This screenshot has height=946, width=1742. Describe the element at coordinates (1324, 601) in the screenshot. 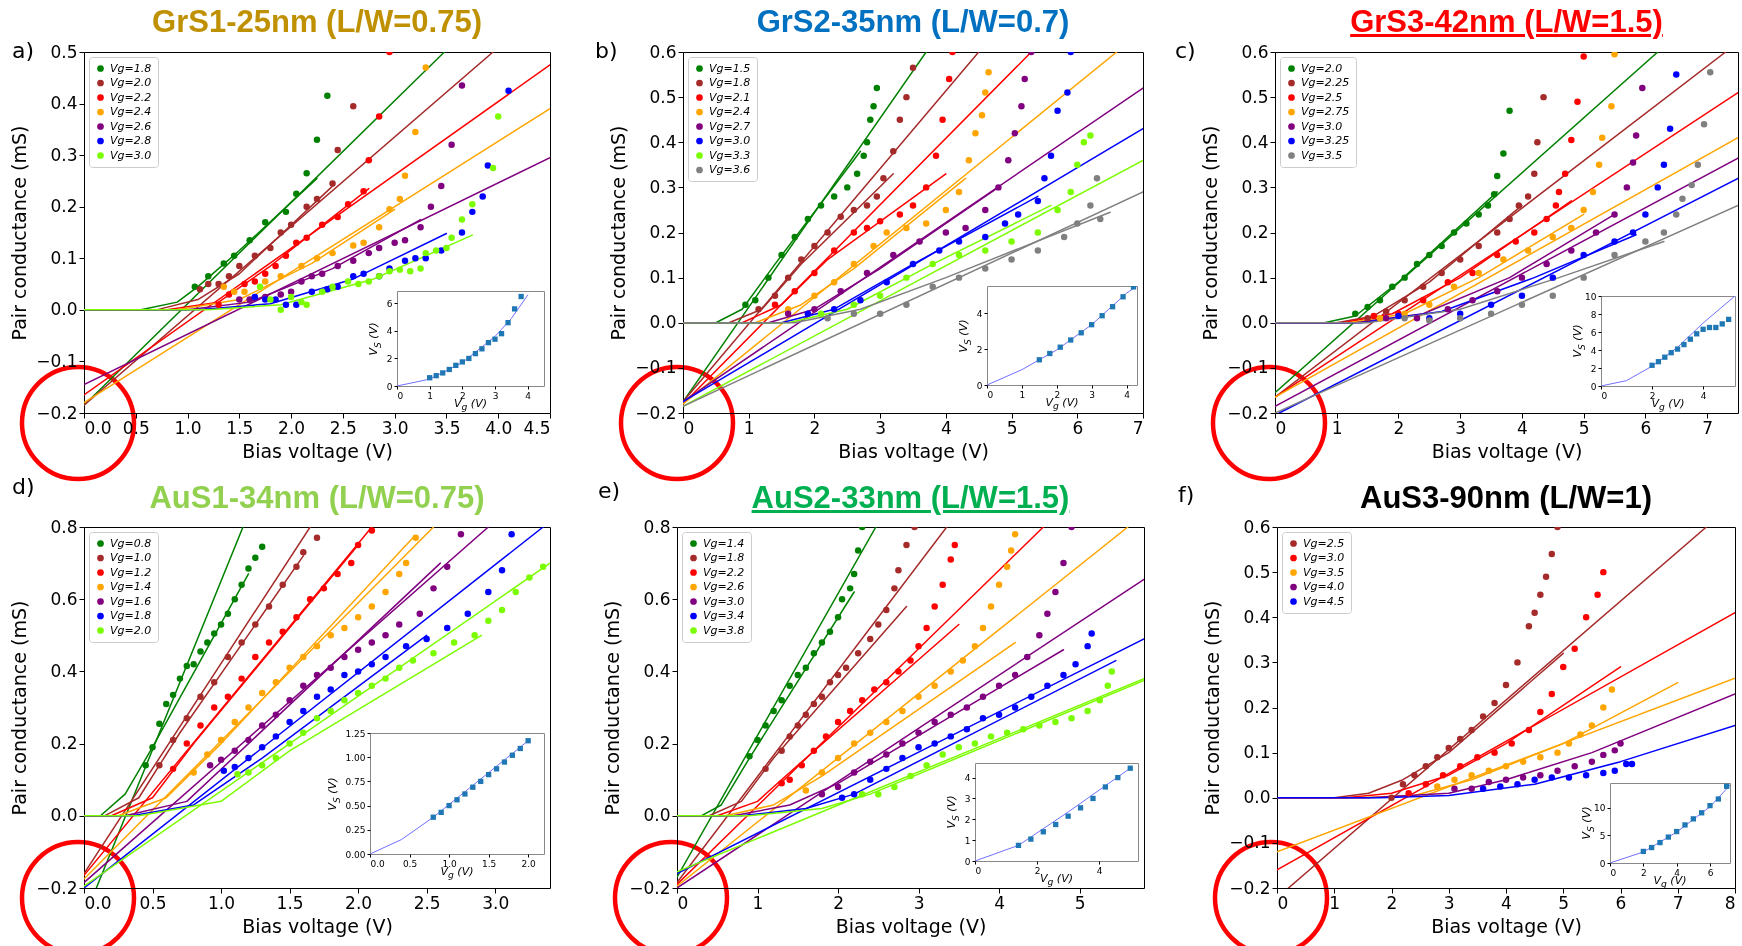

I see `legend-label: Vg=4.5` at that location.